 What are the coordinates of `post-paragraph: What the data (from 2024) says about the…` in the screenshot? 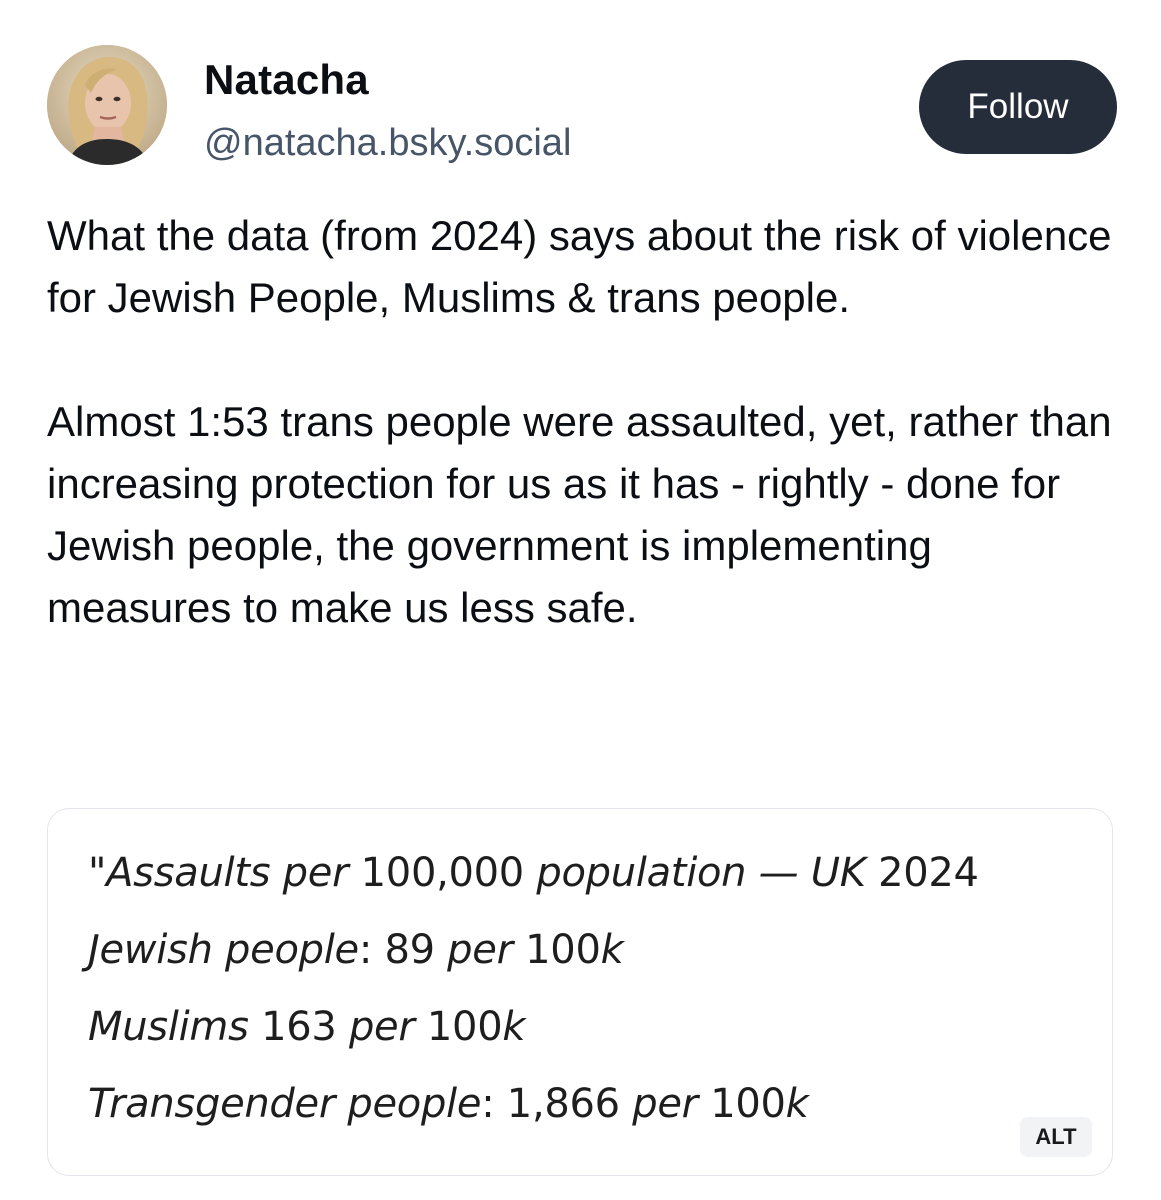 It's located at (579, 266).